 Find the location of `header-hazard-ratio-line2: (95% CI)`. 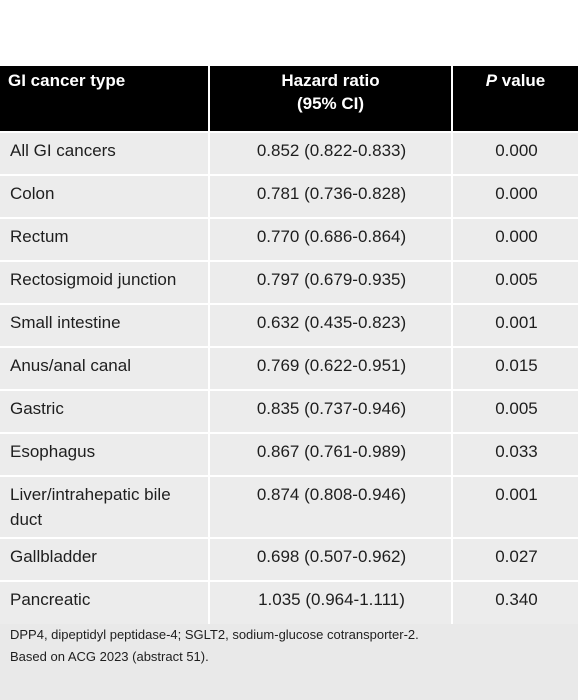

header-hazard-ratio-line2: (95% CI) is located at coordinates (330, 103).